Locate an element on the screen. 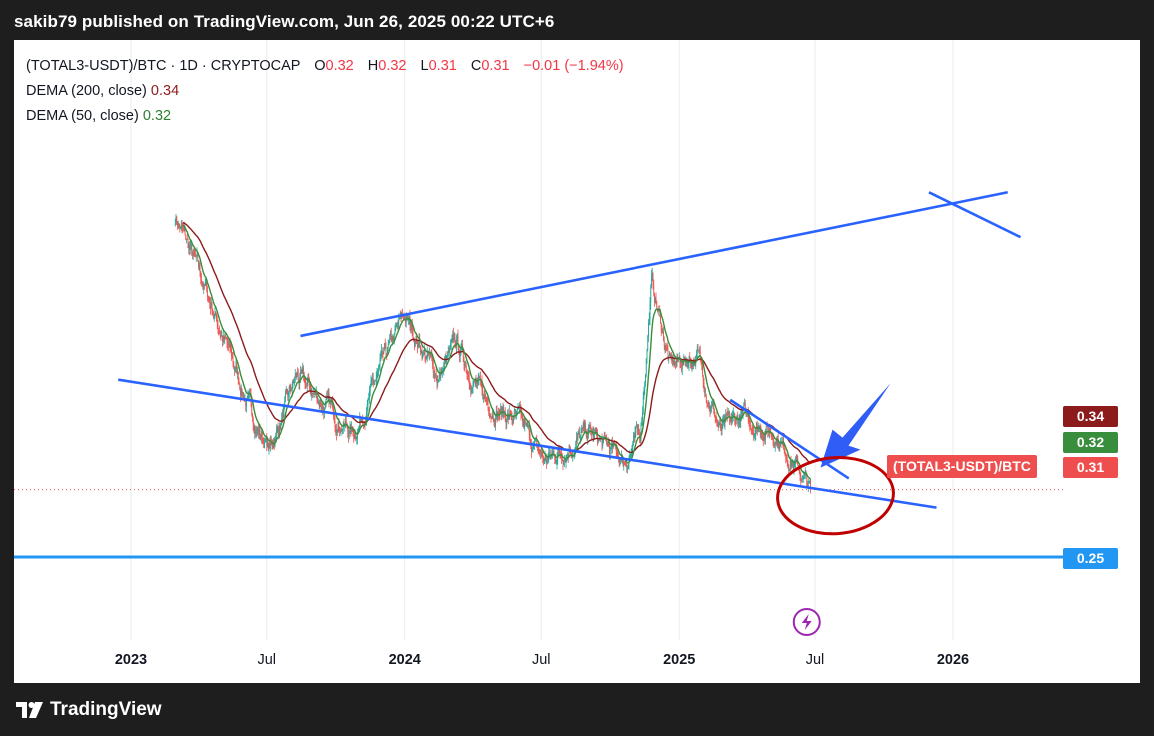  legend-dema50-row: DEMA (50, close) 0.32 is located at coordinates (325, 116).